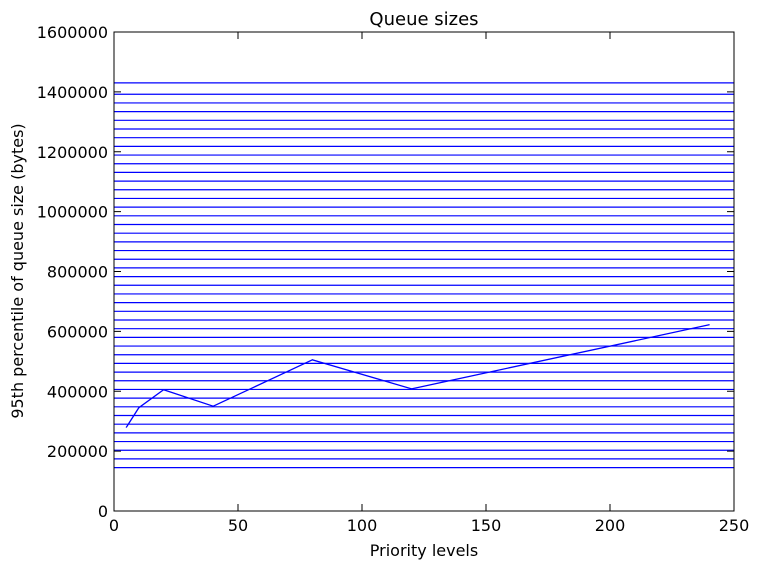  Describe the element at coordinates (72, 212) in the screenshot. I see `y-tick-label: 1000000` at that location.